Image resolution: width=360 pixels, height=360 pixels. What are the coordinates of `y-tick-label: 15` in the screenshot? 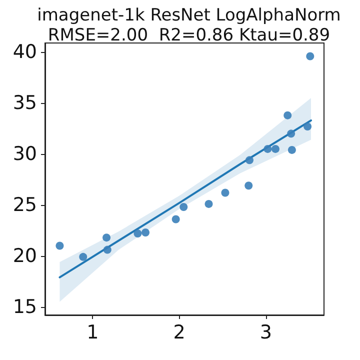 It's located at (24, 307).